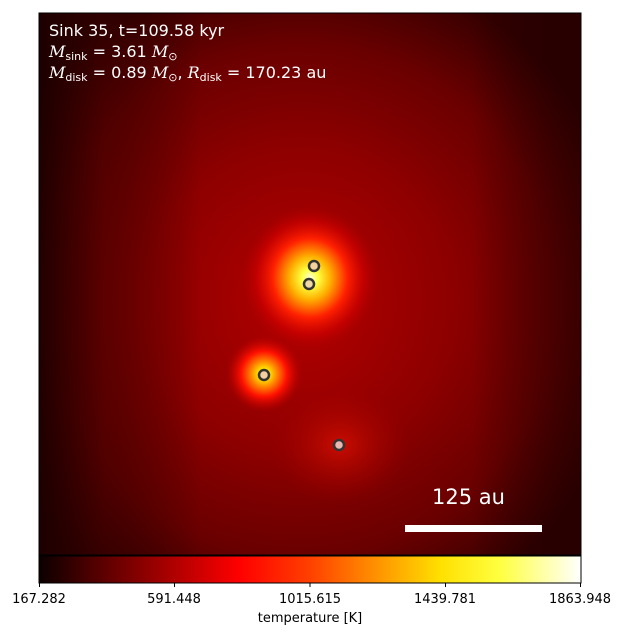 The height and width of the screenshot is (636, 624). What do you see at coordinates (310, 599) in the screenshot?
I see `colorbar-tick-label: 1015.615` at bounding box center [310, 599].